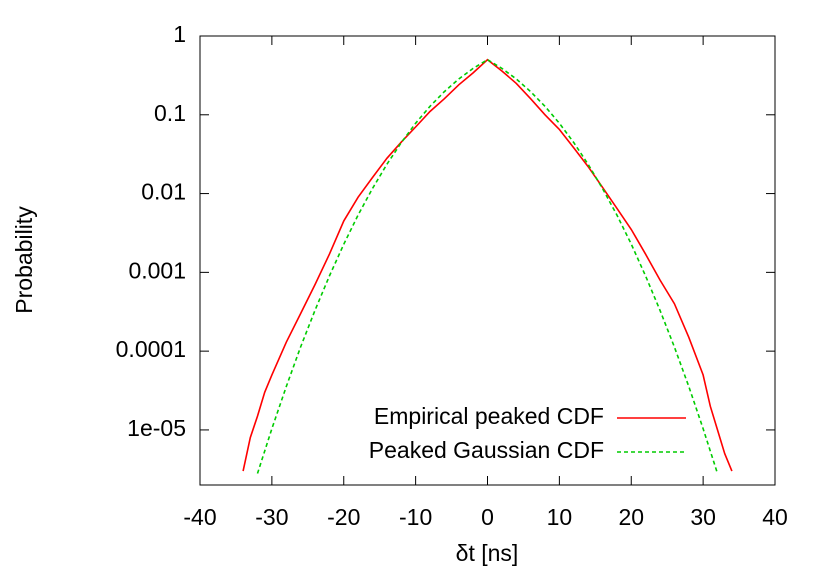  I want to click on y-tick-label: 1, so click(179, 34).